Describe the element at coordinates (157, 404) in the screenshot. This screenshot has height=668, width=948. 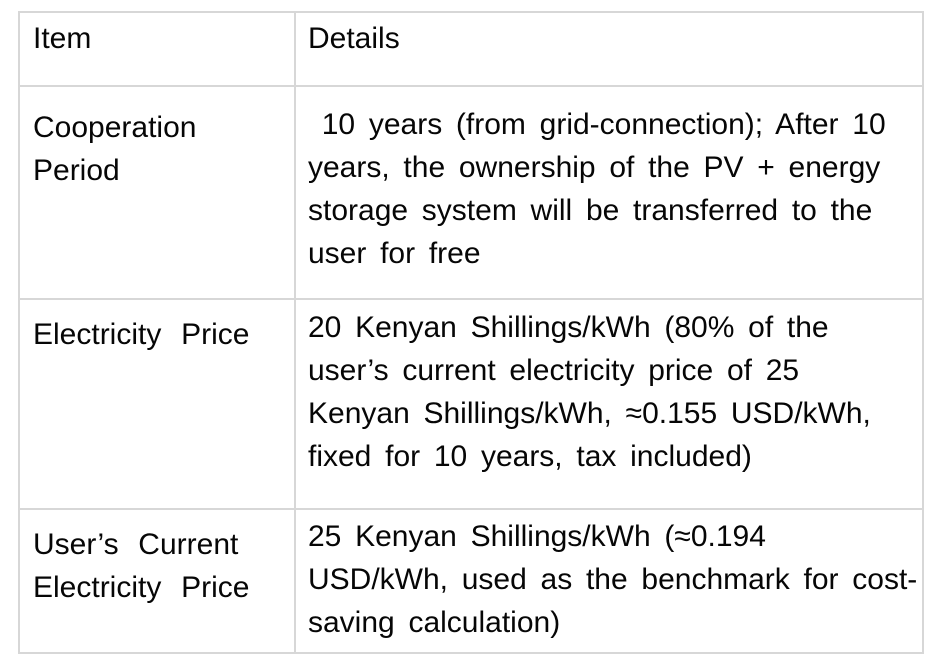
I see `item-cell-electricity-price: Electricity Price` at that location.